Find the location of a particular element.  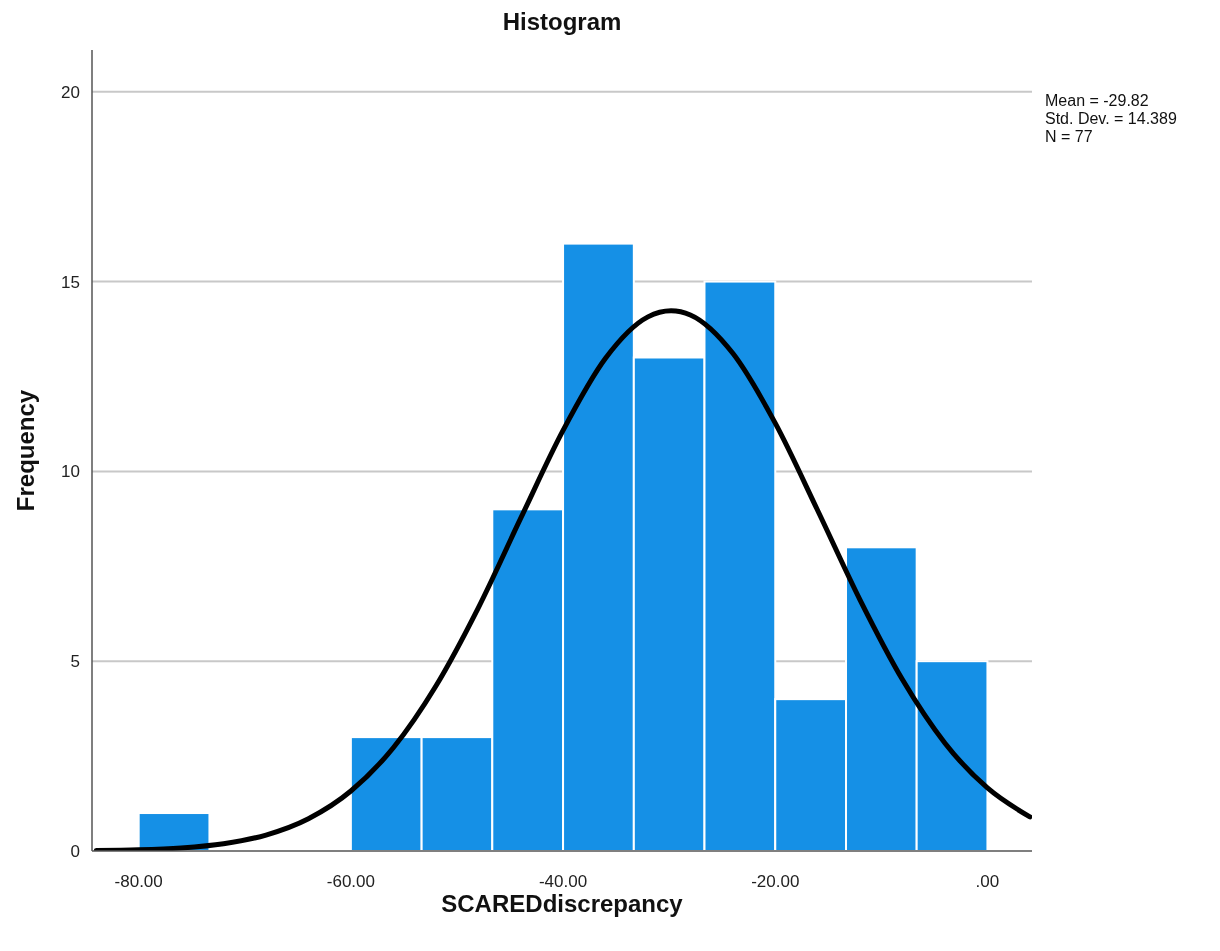

x-axis-title: SCAREDdiscrepancy is located at coordinates (562, 903).